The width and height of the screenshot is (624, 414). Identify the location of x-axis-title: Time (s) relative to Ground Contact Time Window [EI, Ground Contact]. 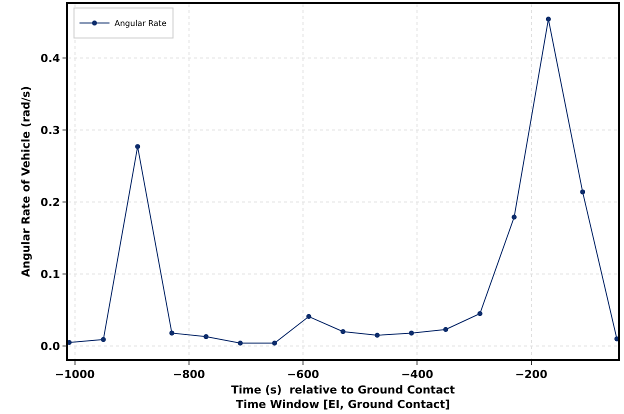
(343, 397).